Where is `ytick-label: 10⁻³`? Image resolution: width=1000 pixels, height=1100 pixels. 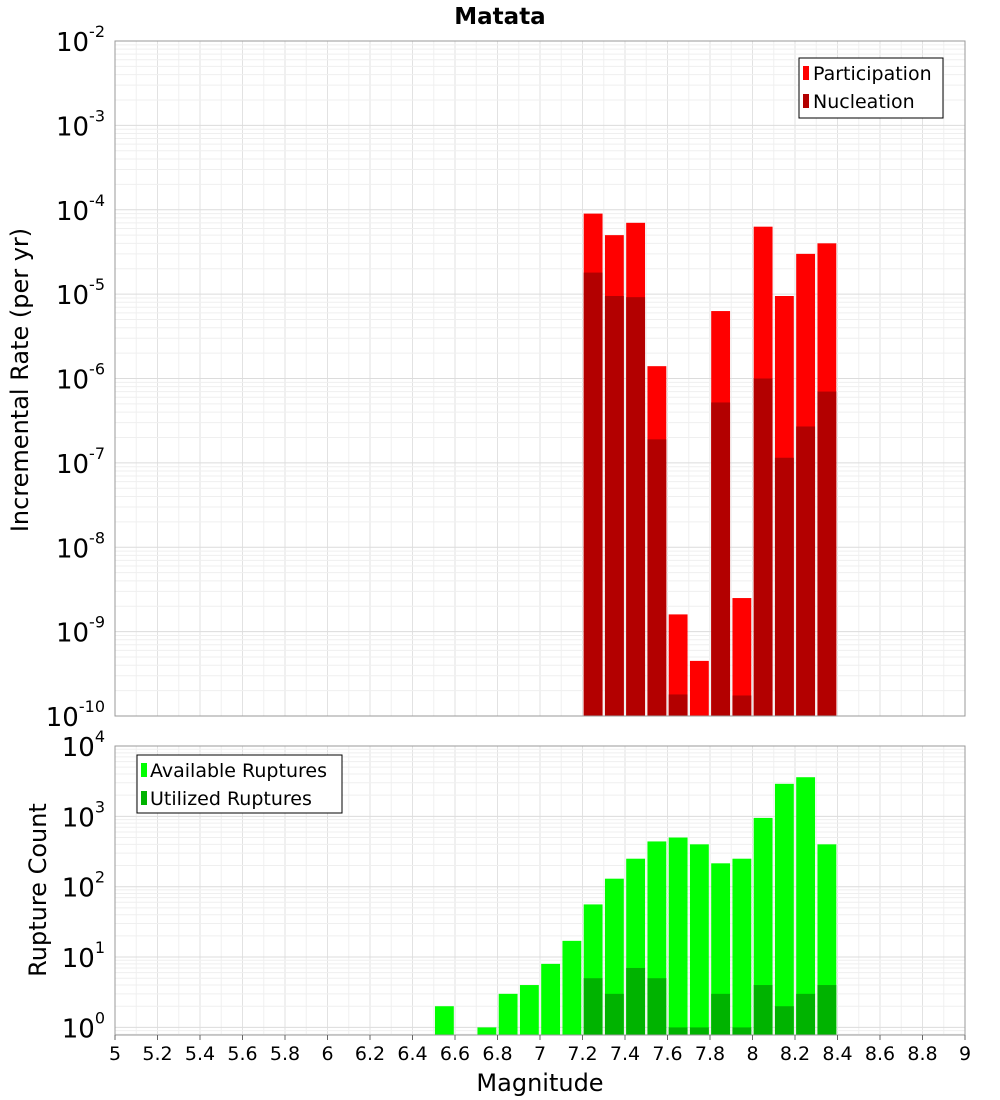 ytick-label: 10⁻³ is located at coordinates (80, 124).